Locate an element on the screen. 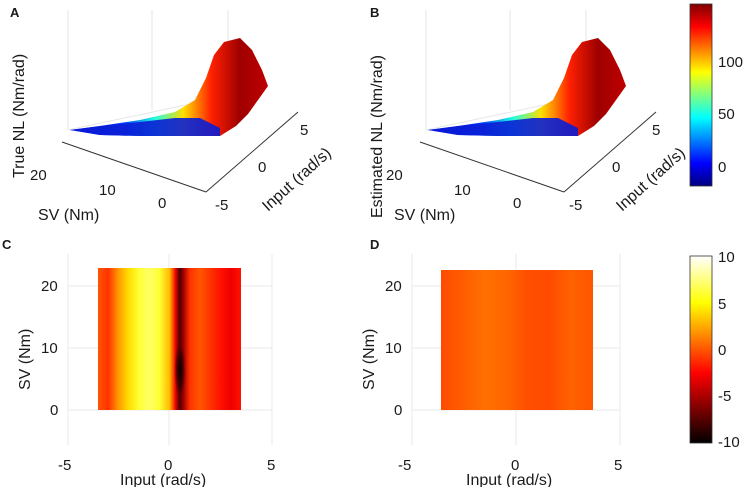 This screenshot has width=745, height=487. panel-b-ytick: -5 is located at coordinates (575, 205).